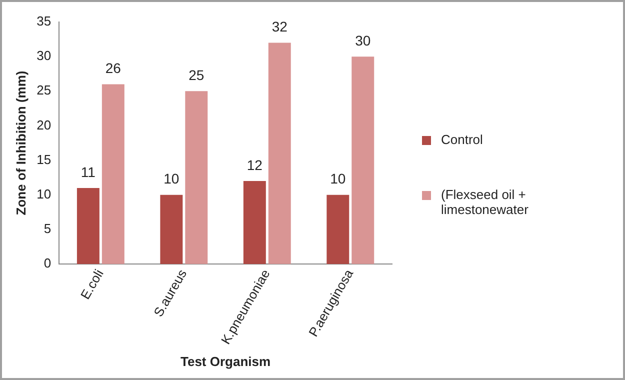 Image resolution: width=625 pixels, height=380 pixels. What do you see at coordinates (88, 172) in the screenshot?
I see `data-label: 11` at bounding box center [88, 172].